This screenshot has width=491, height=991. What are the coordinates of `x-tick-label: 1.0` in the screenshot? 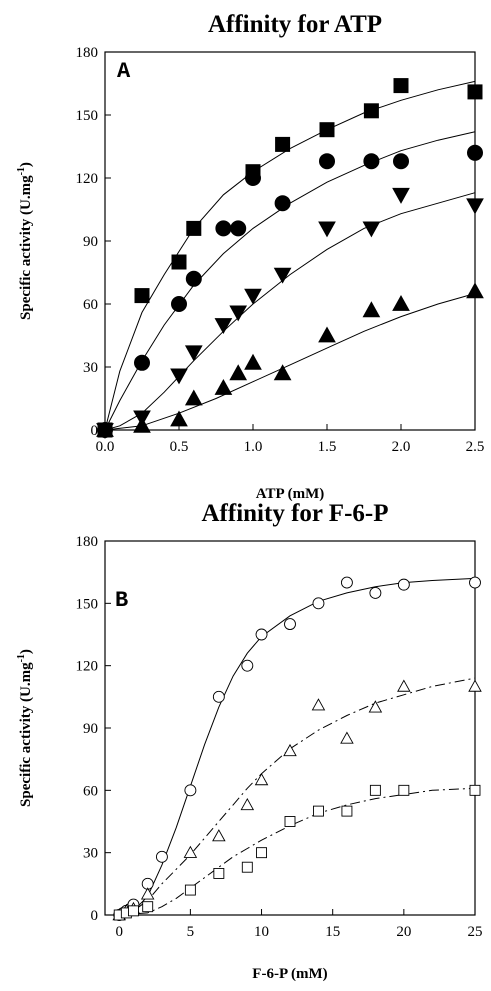 It's located at (253, 447).